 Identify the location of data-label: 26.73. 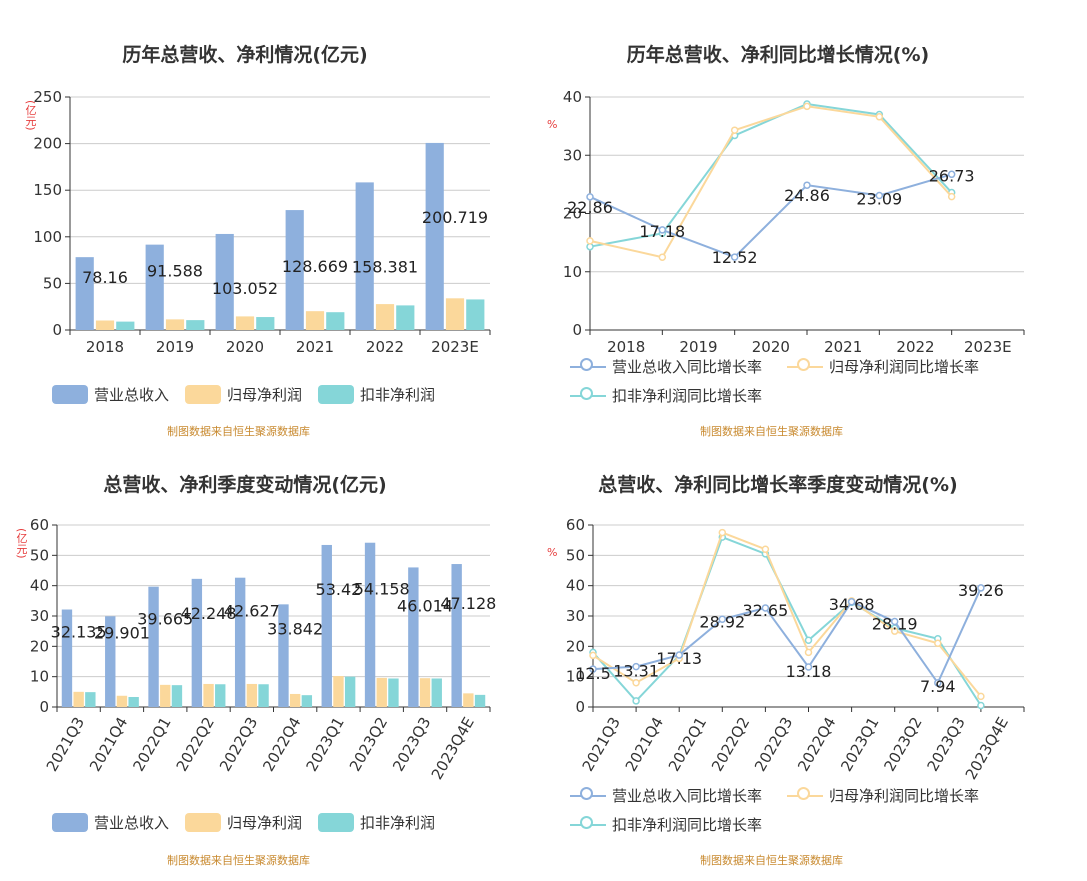
(952, 175).